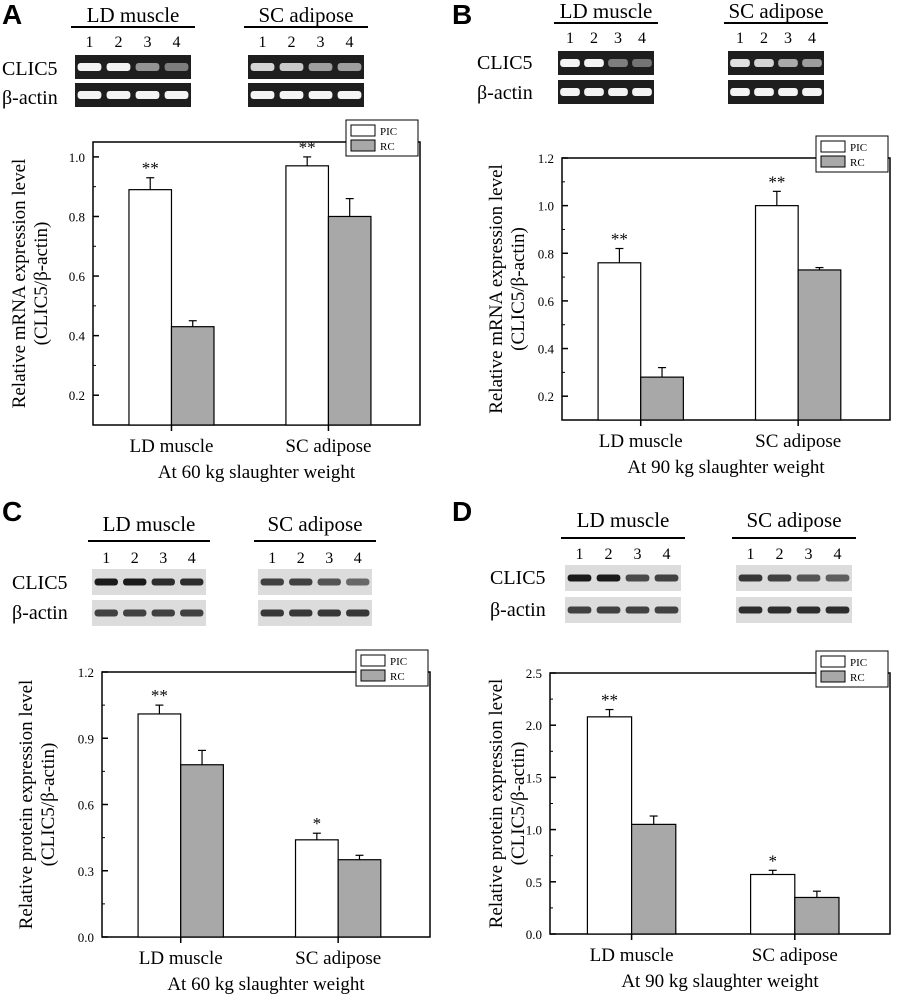 This screenshot has width=900, height=999. I want to click on y-tick-label: 1.5, so click(534, 777).